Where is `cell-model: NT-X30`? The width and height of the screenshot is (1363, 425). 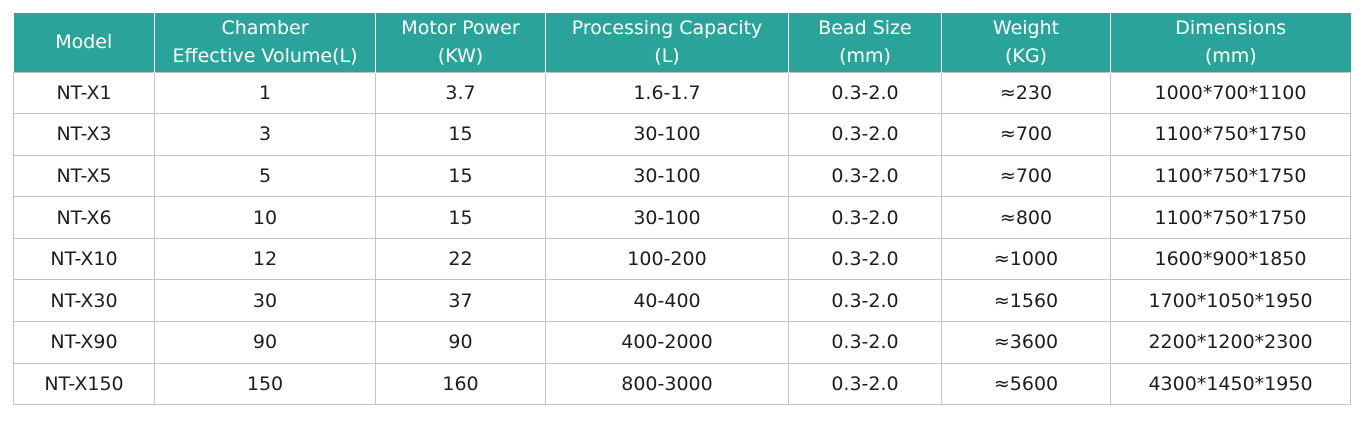 cell-model: NT-X30 is located at coordinates (84, 301).